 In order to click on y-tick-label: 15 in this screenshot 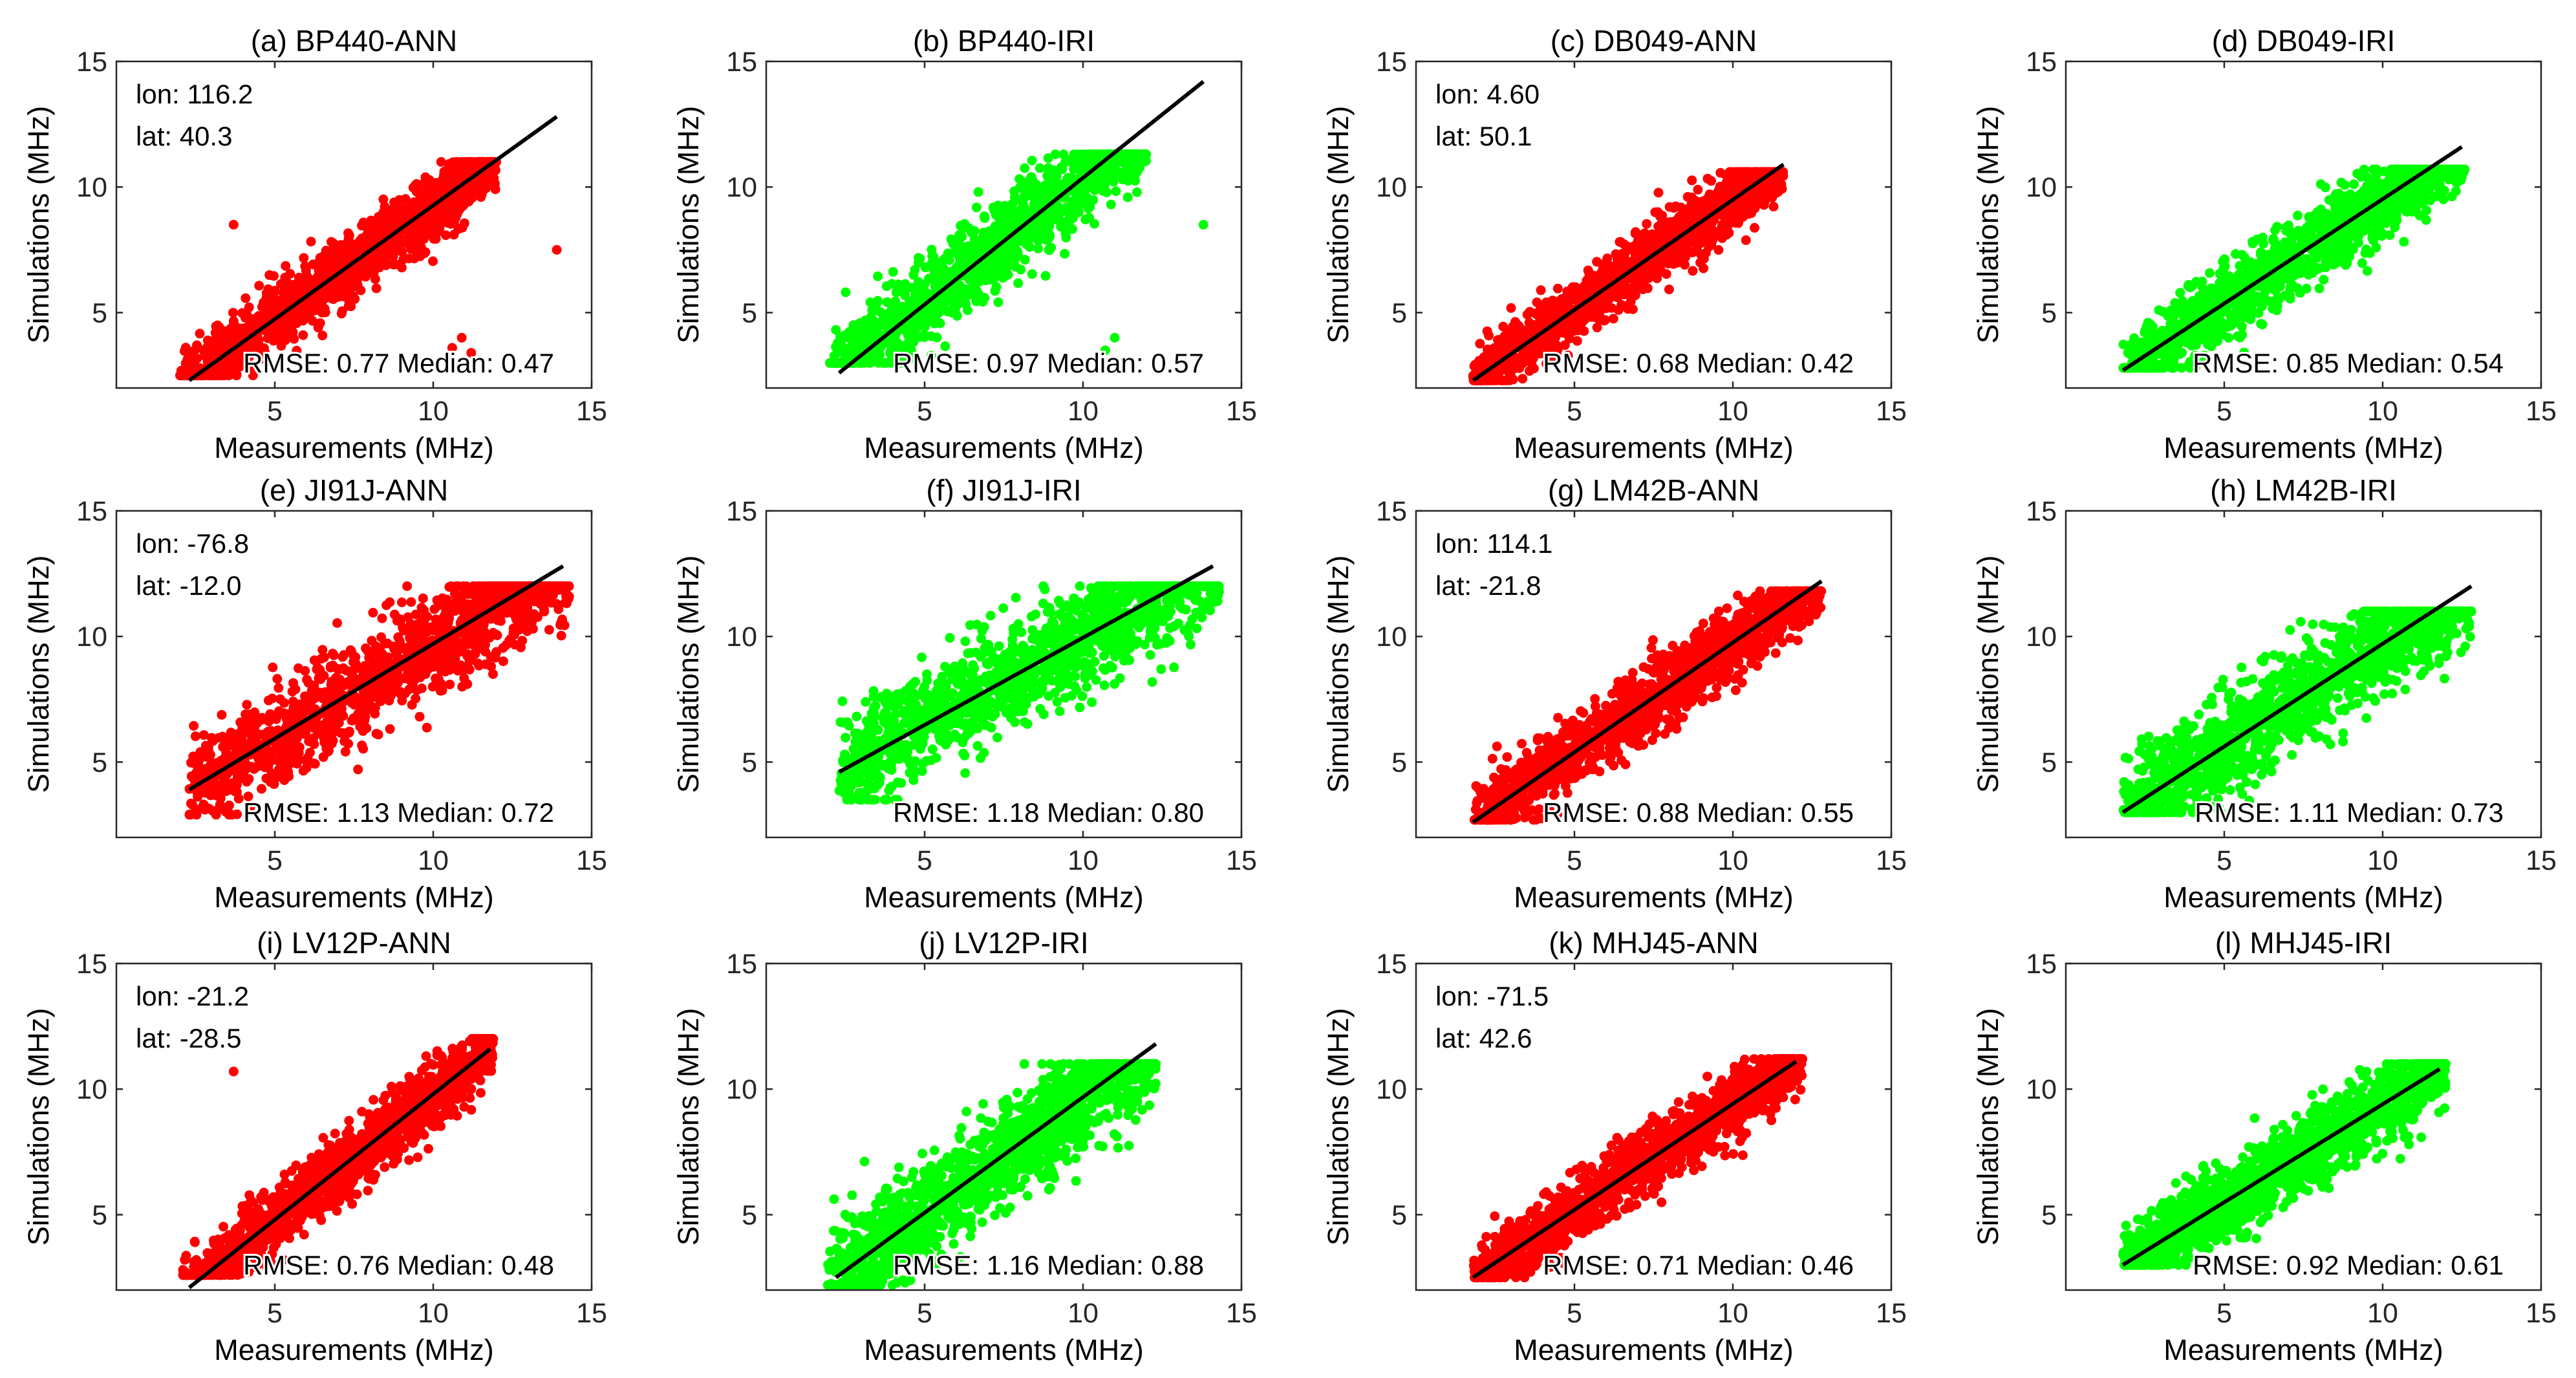, I will do `click(92, 62)`.